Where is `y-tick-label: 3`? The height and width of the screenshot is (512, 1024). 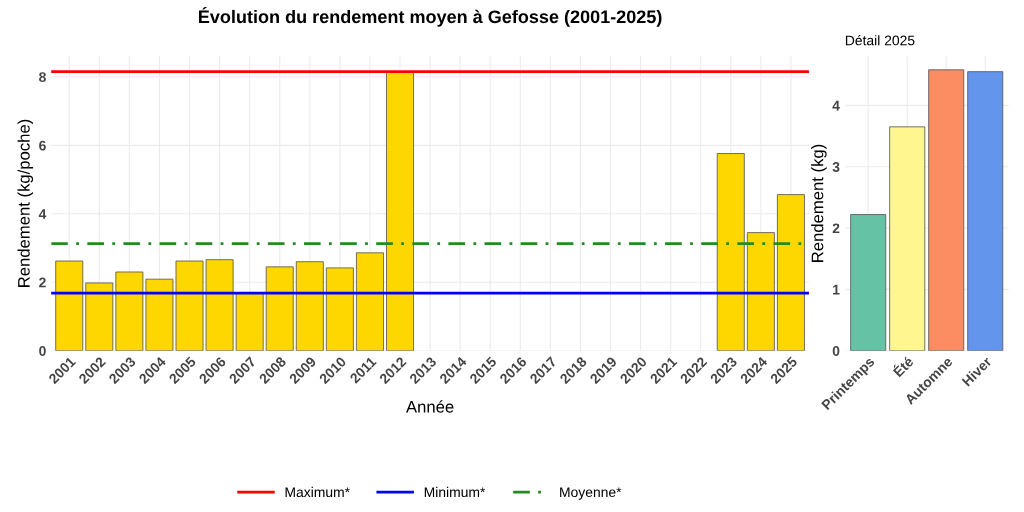 y-tick-label: 3 is located at coordinates (836, 167).